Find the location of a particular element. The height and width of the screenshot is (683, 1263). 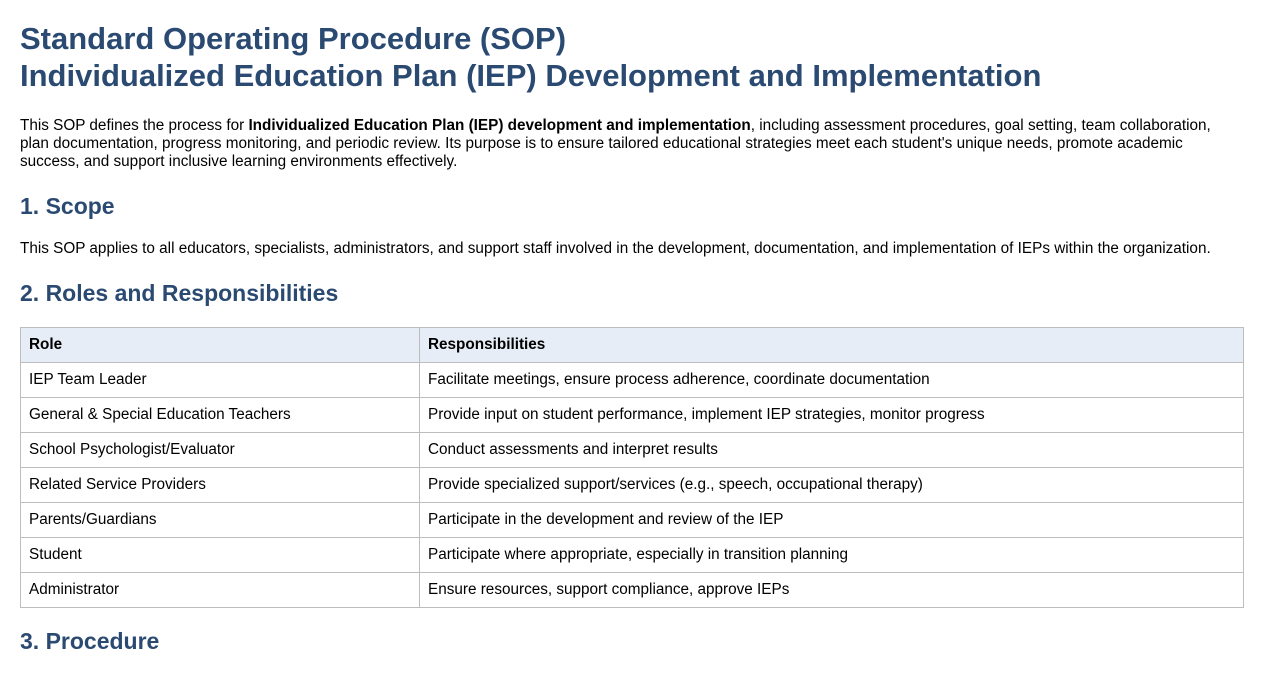

role-cell: General & Special Education Teachers is located at coordinates (220, 415).